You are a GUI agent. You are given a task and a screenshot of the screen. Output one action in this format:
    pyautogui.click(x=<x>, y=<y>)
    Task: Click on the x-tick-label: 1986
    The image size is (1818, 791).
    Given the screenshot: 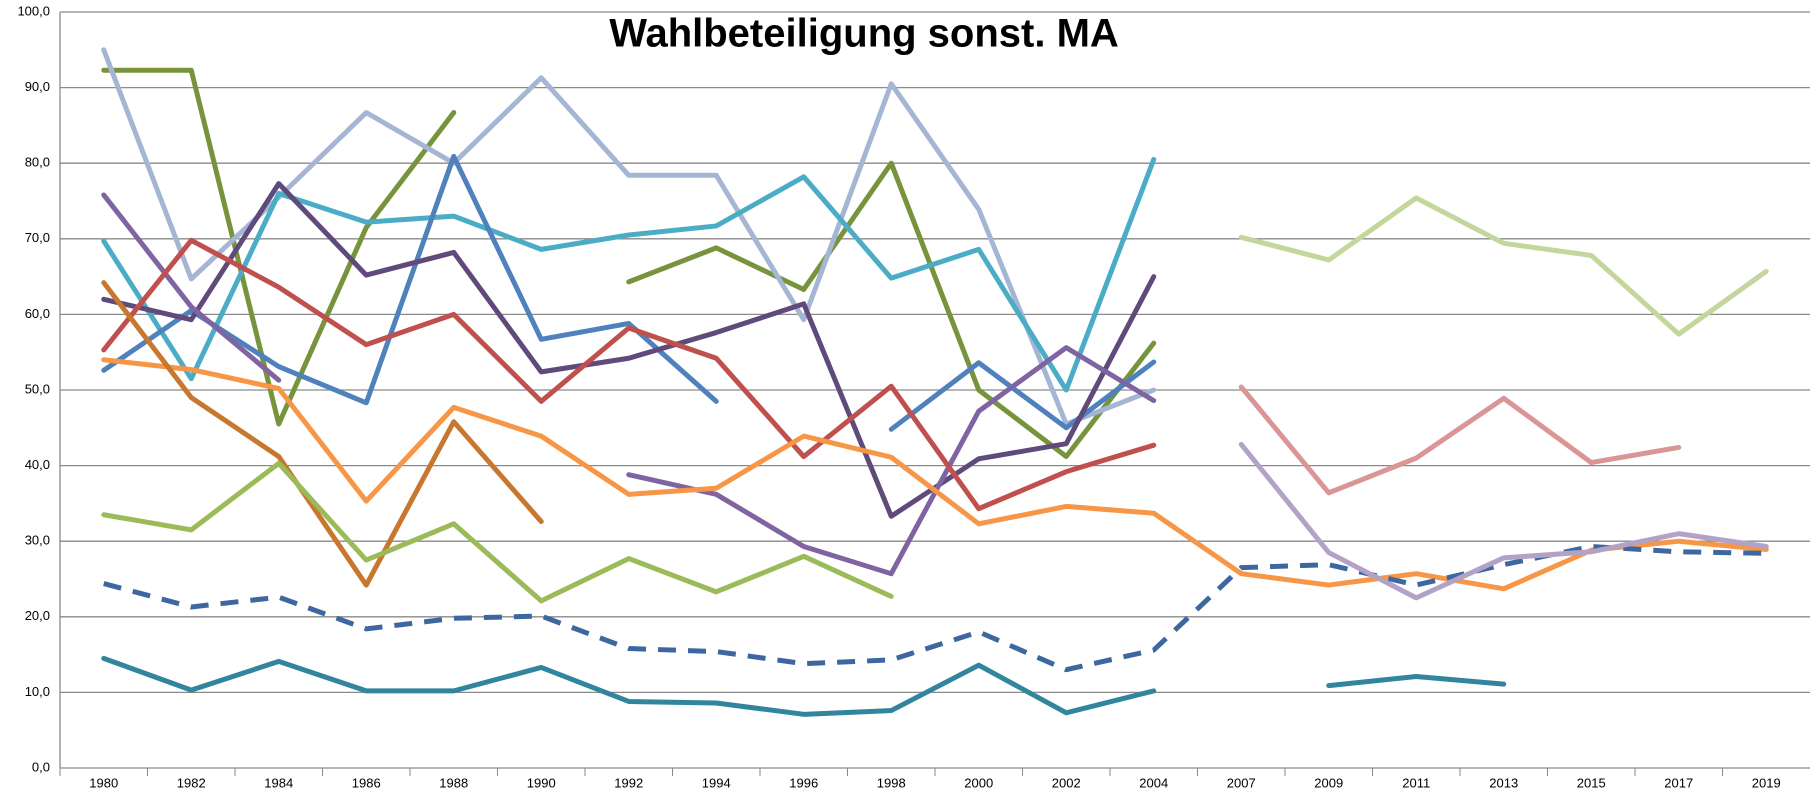 What is the action you would take?
    pyautogui.click(x=366, y=782)
    